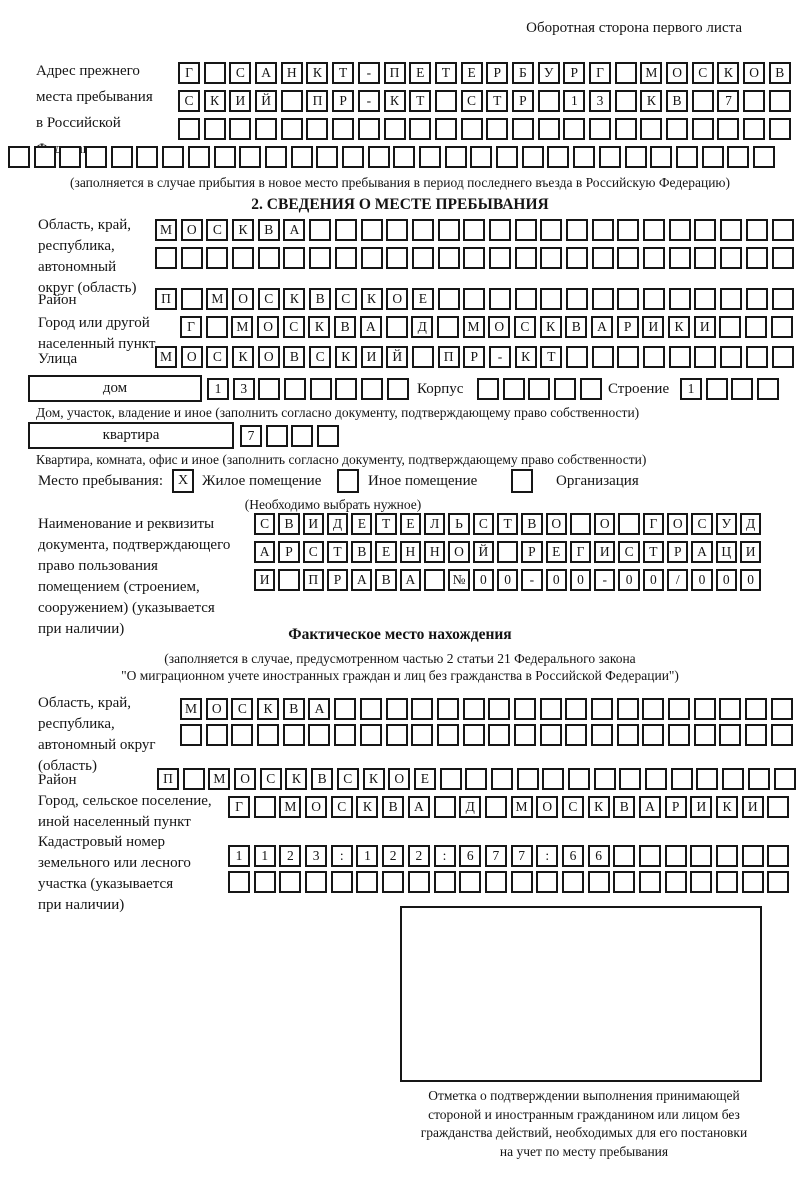 This screenshot has width=800, height=1180. I want to click on char-box: :, so click(547, 856).